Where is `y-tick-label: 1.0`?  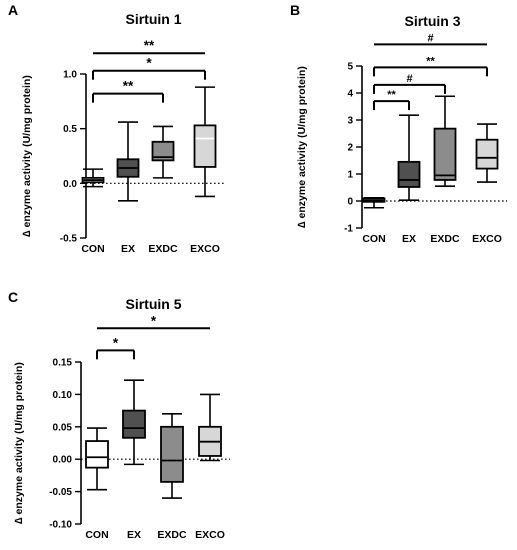
y-tick-label: 1.0 is located at coordinates (70, 75).